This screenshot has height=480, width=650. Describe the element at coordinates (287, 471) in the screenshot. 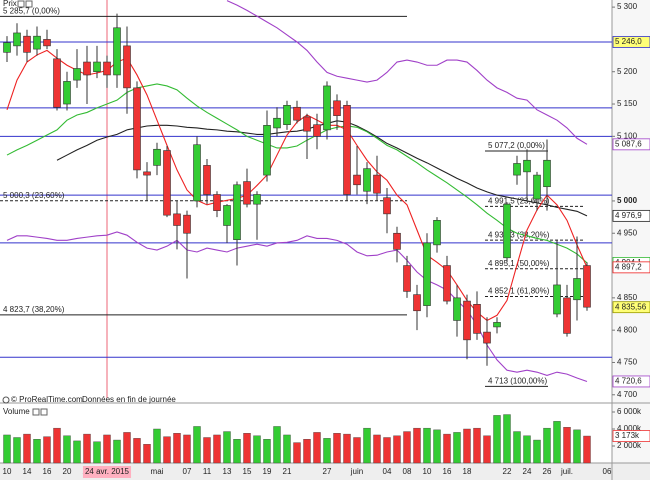

I see `x-tick-label: 21` at that location.